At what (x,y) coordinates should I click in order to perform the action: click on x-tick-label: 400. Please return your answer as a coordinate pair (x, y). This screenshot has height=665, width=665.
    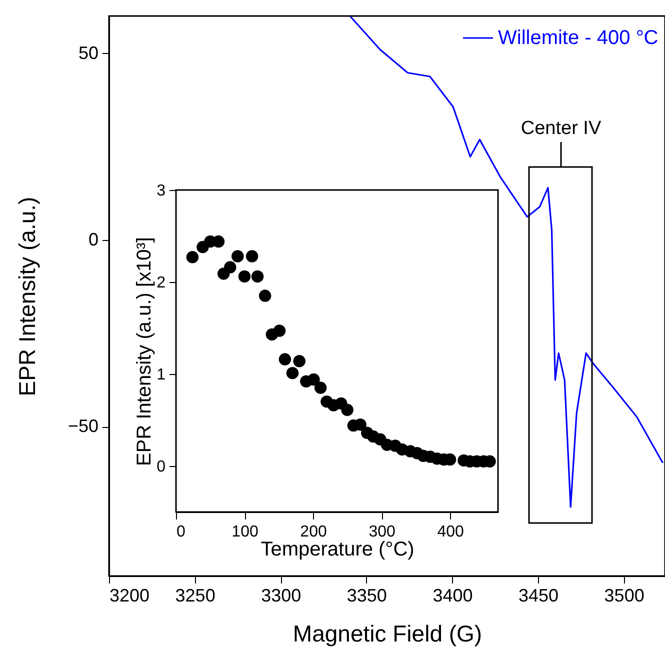
    Looking at the image, I should click on (450, 532).